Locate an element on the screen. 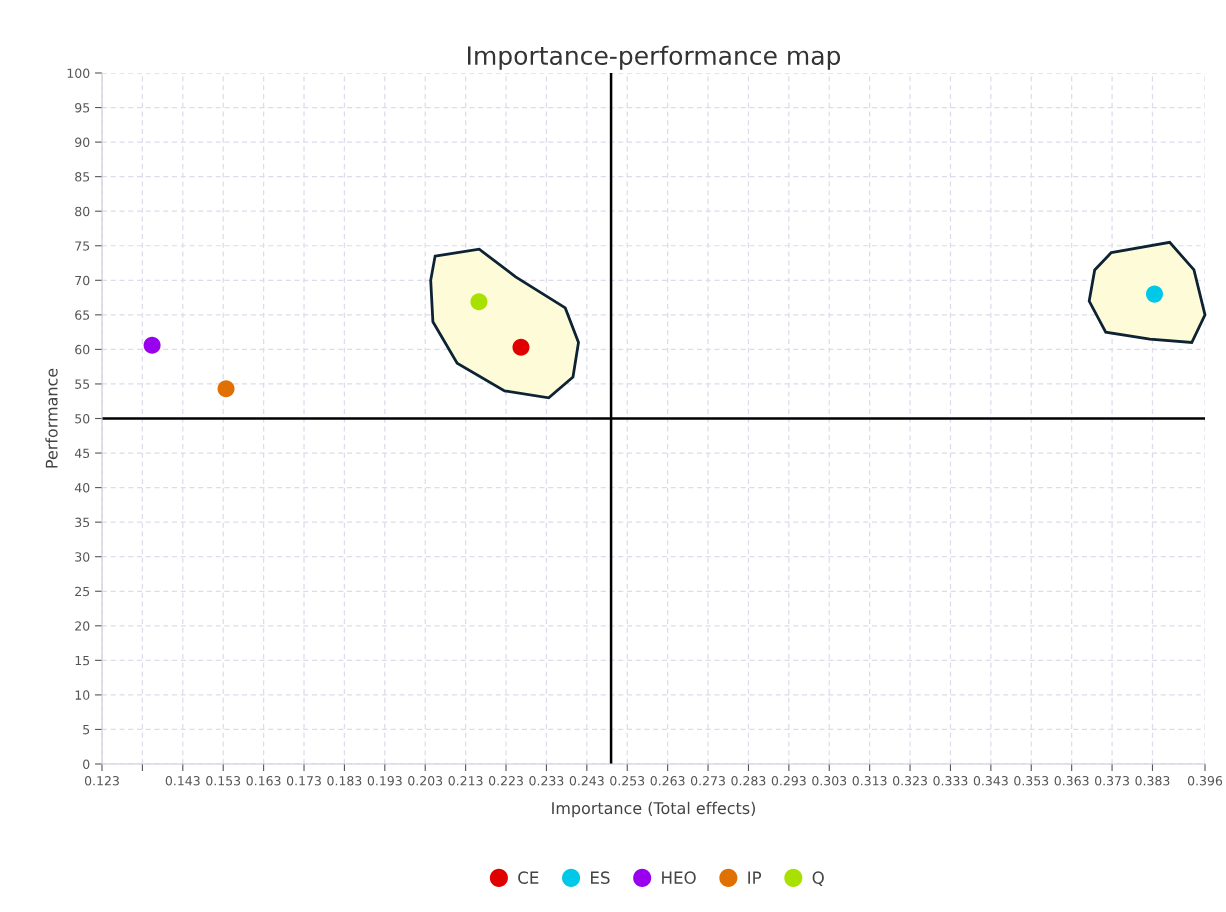 The height and width of the screenshot is (912, 1226). x-tick-label: 0.273 is located at coordinates (707, 781).